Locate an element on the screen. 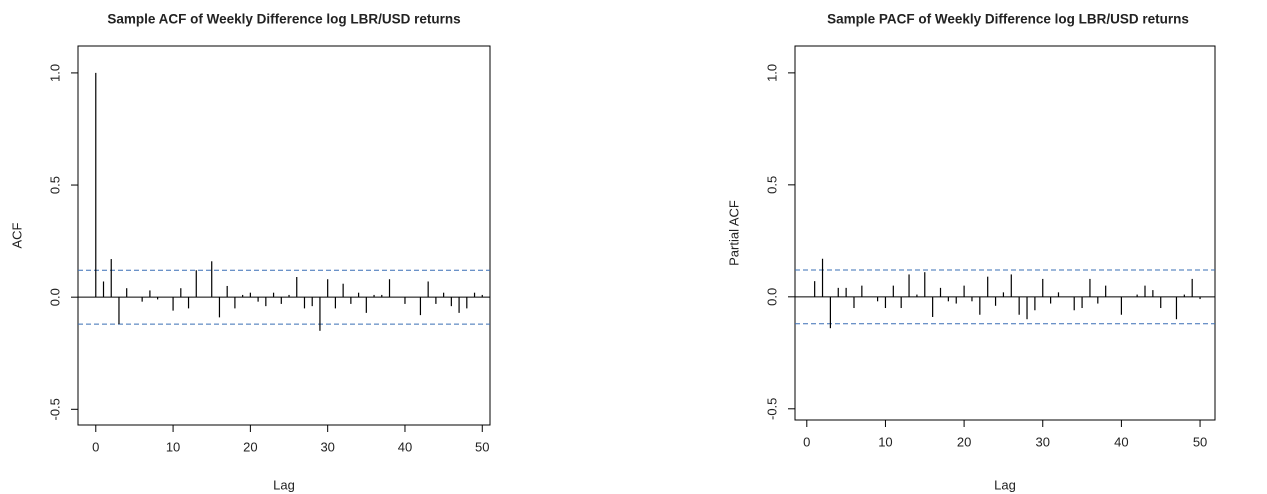 This screenshot has height=494, width=1267. y-axis-label: ACF is located at coordinates (16, 235).